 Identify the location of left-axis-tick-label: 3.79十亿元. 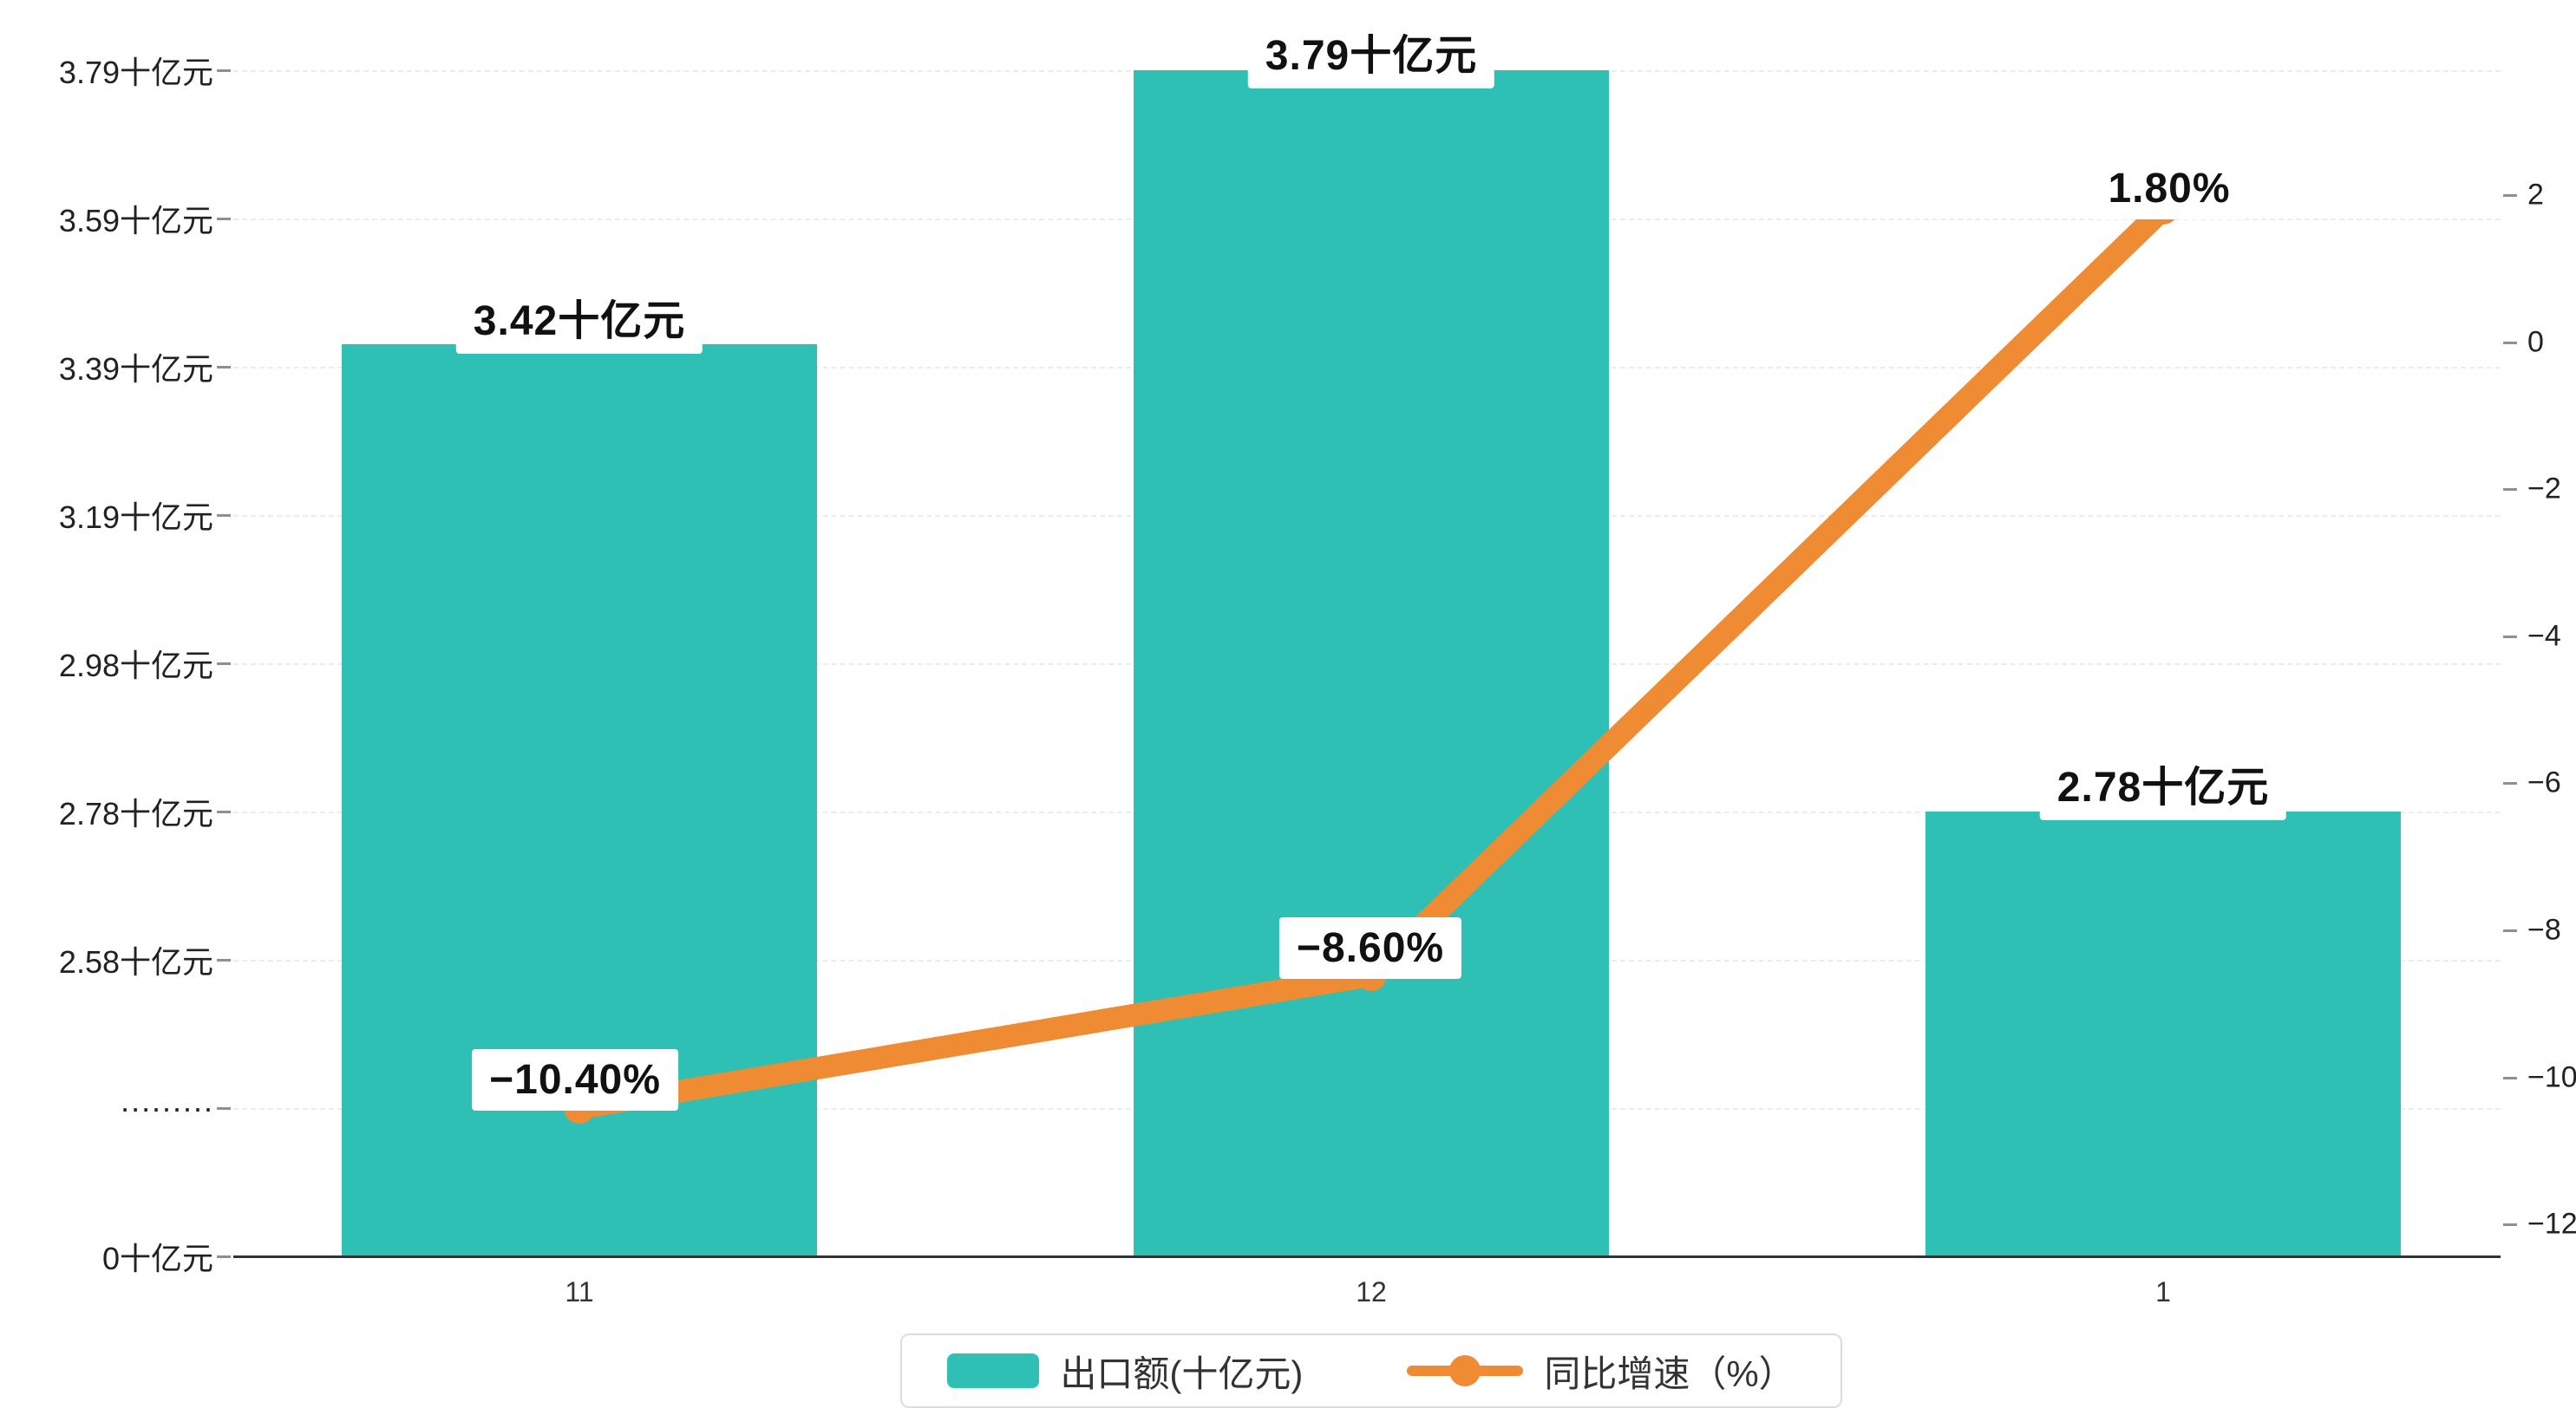
(135, 72).